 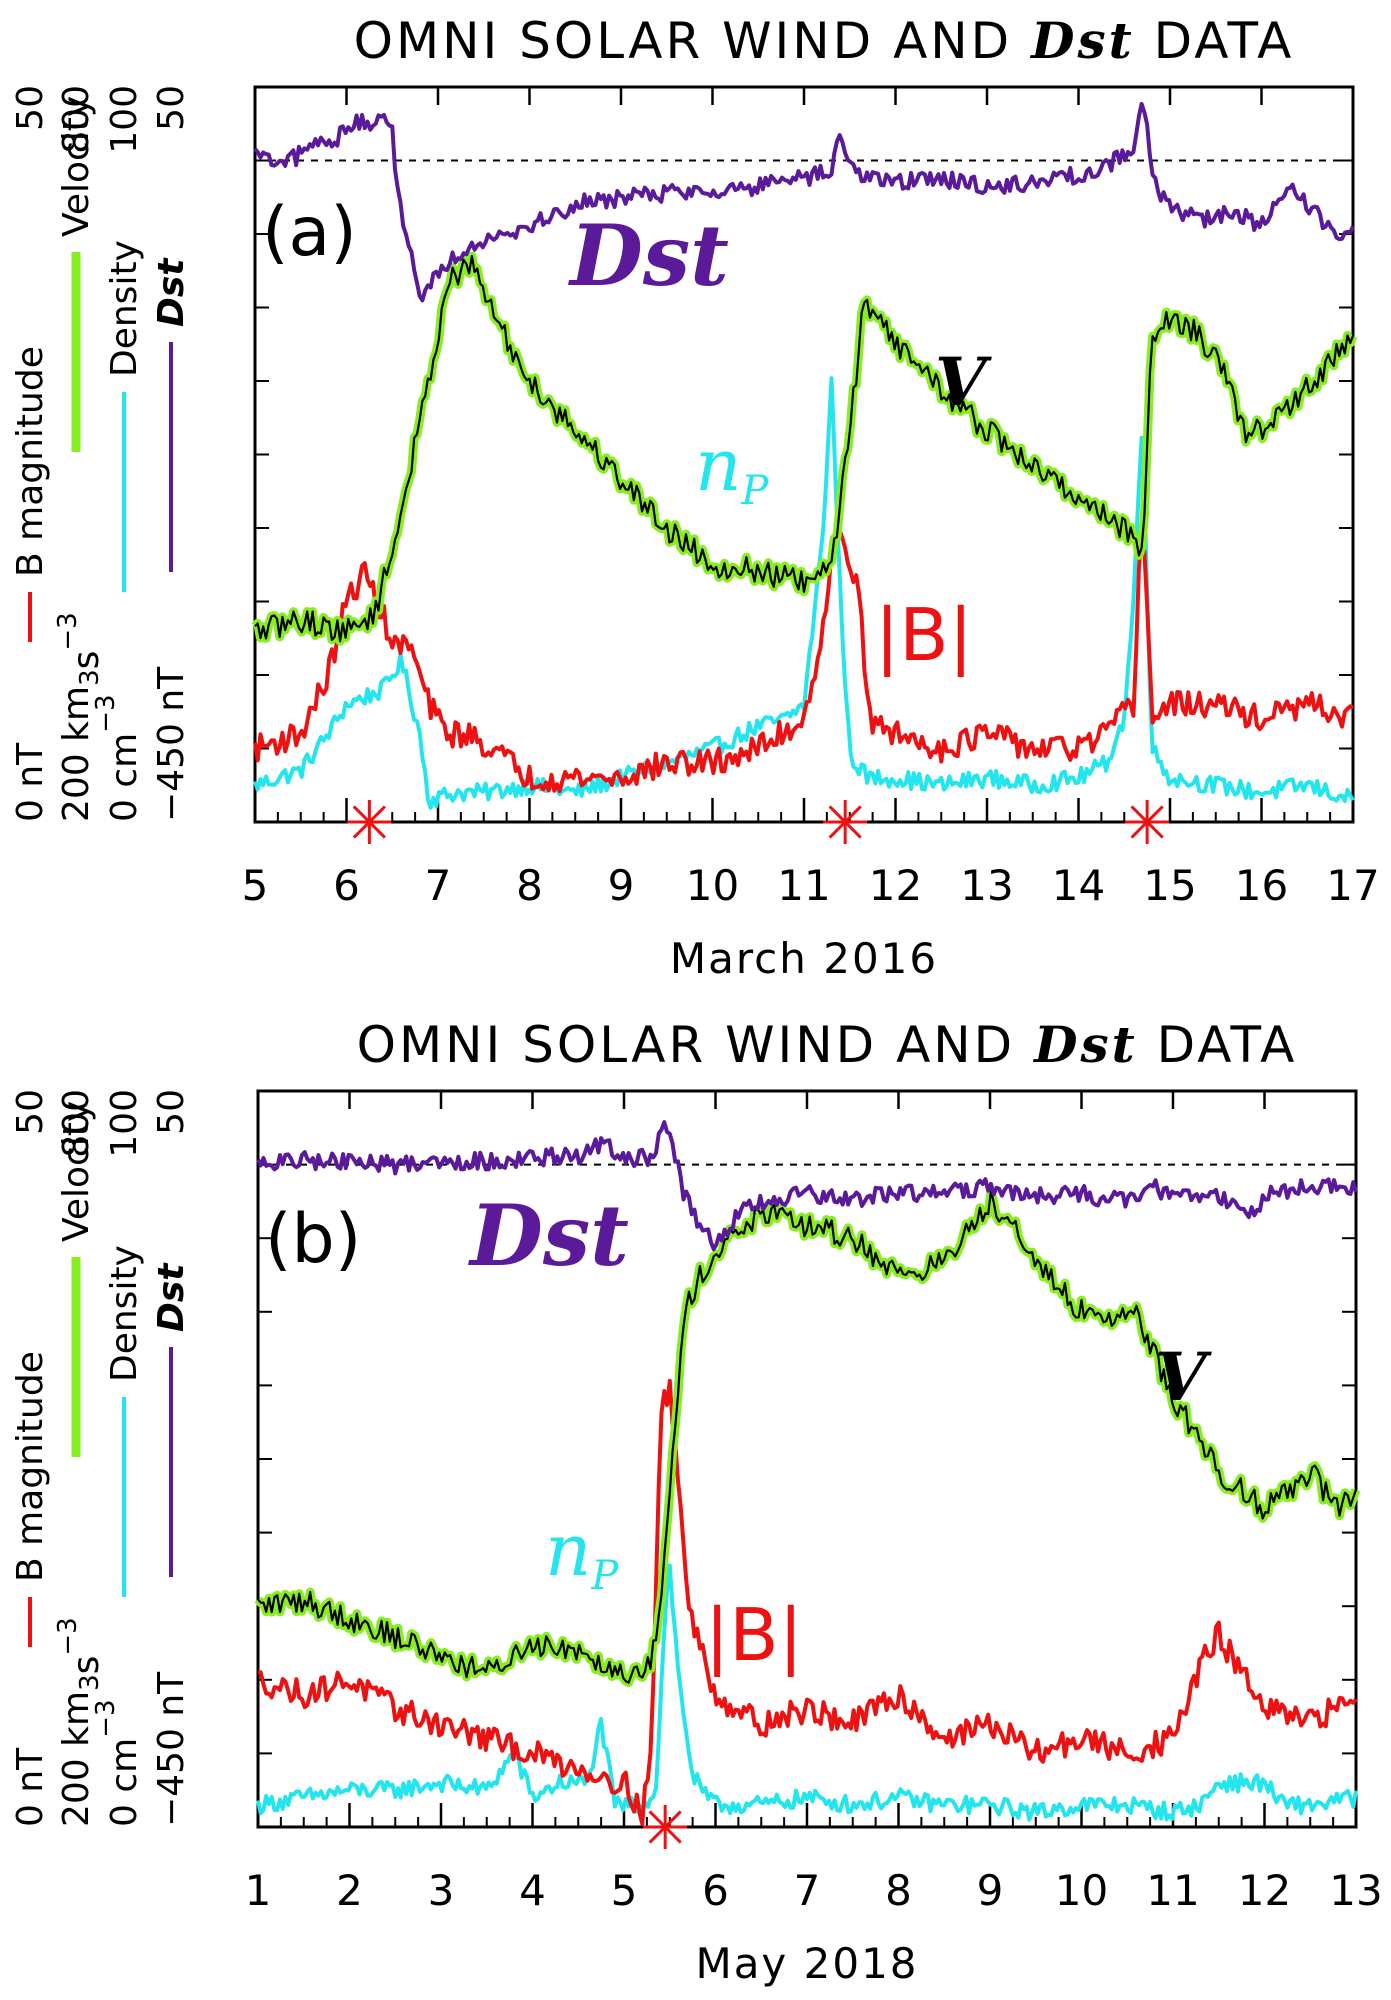 I want to click on chart-title: OMNI SOLAR WIND AND Dst DATA, so click(x=827, y=1044).